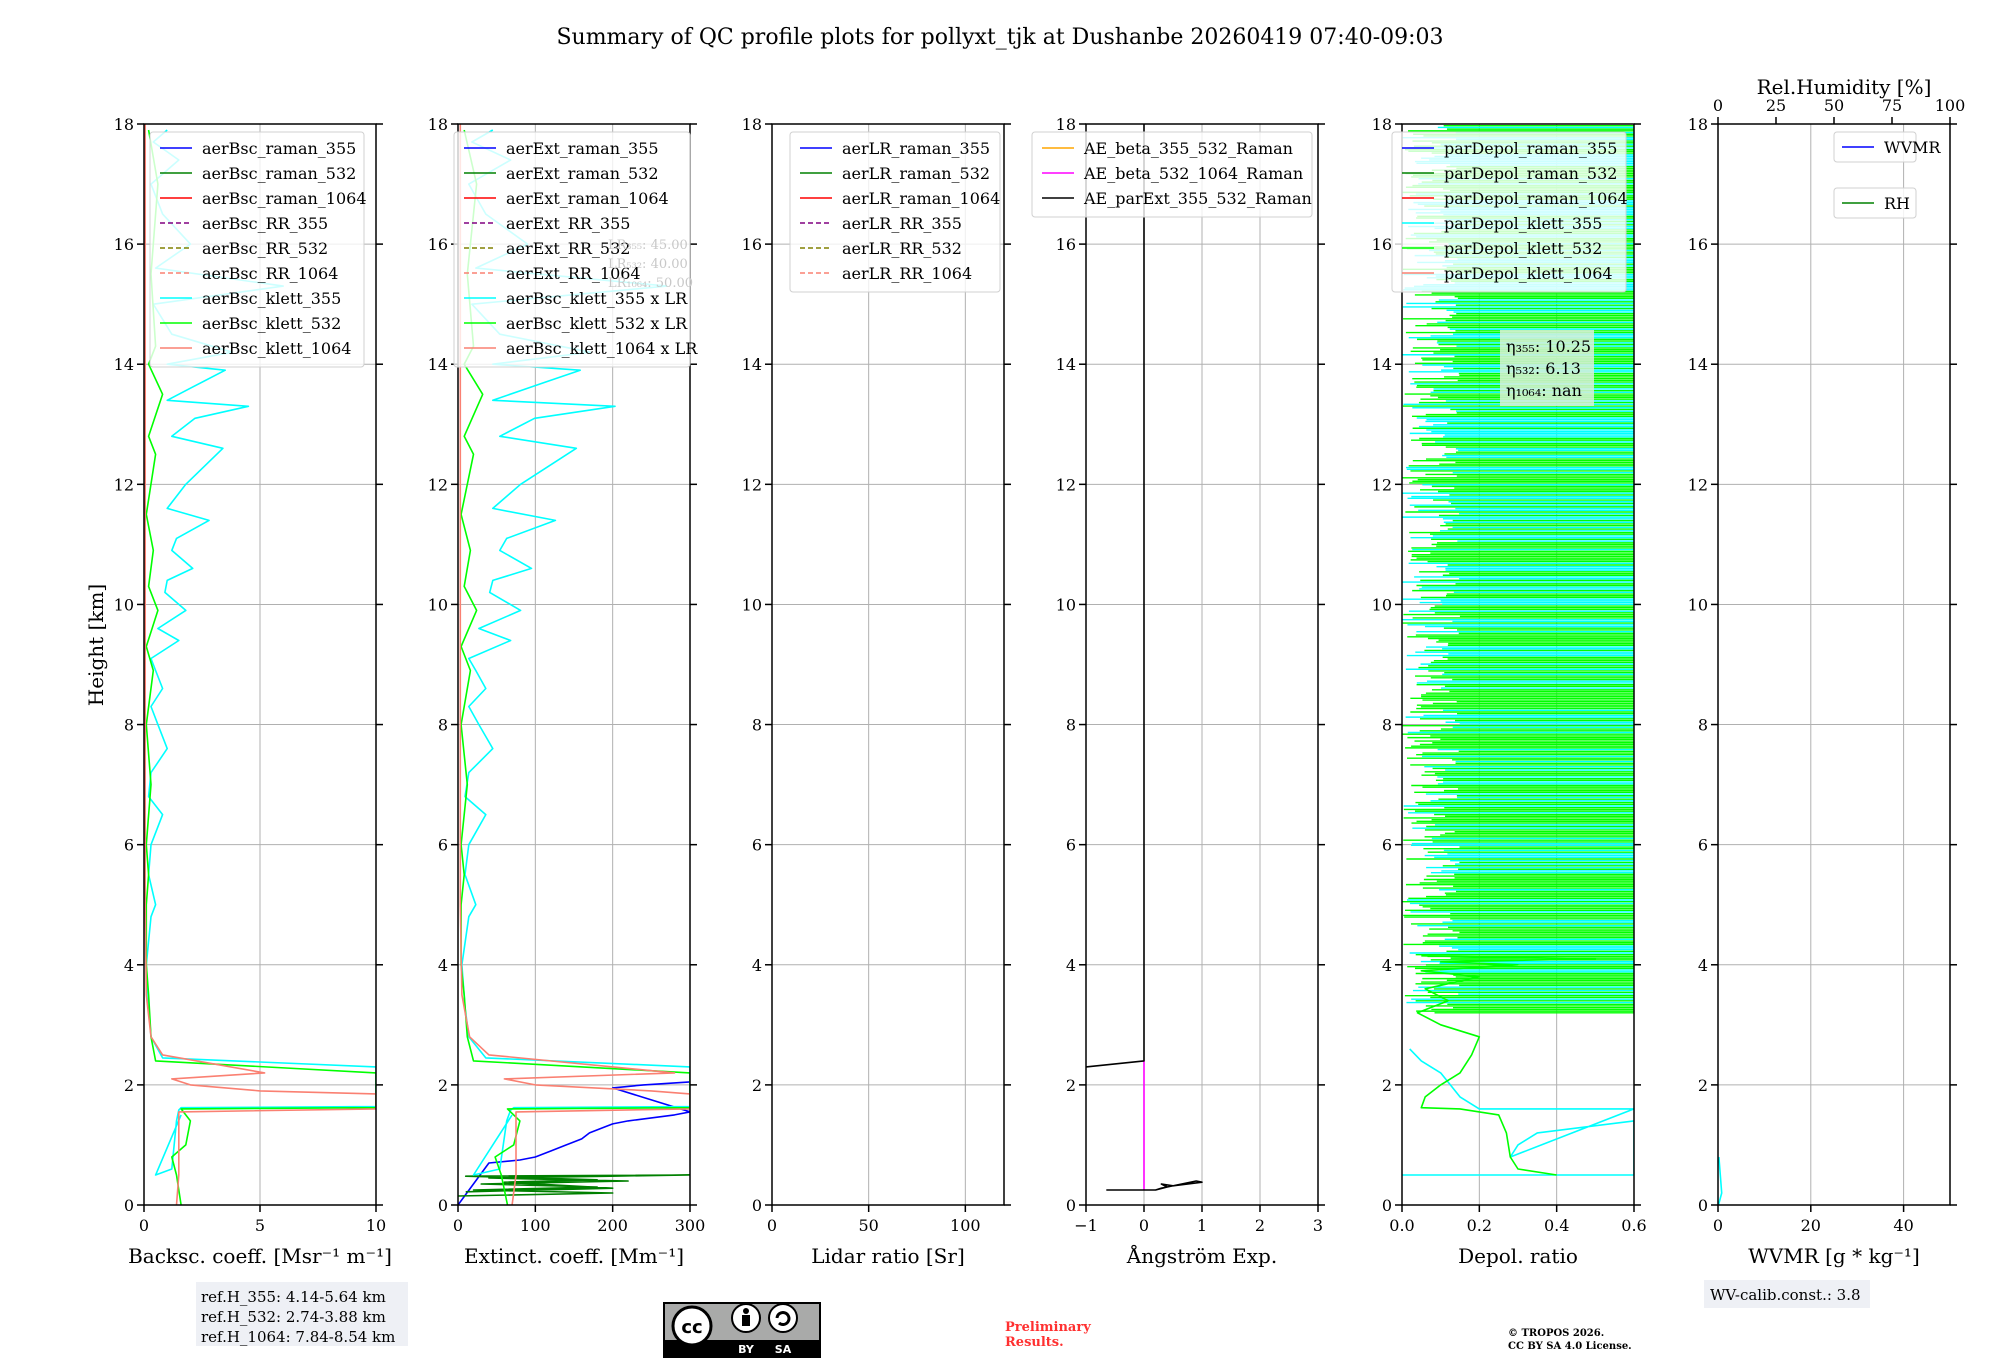 The height and width of the screenshot is (1360, 2000). What do you see at coordinates (1401, 1225) in the screenshot?
I see `x-tick-label: 0.0` at bounding box center [1401, 1225].